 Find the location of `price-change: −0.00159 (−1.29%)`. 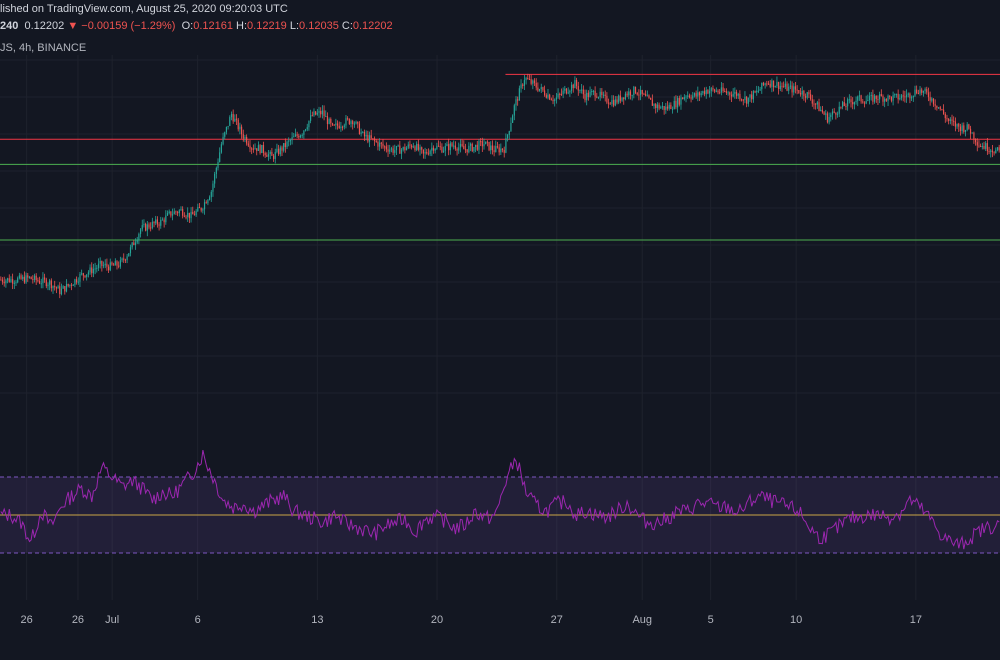

price-change: −0.00159 (−1.29%) is located at coordinates (128, 26).